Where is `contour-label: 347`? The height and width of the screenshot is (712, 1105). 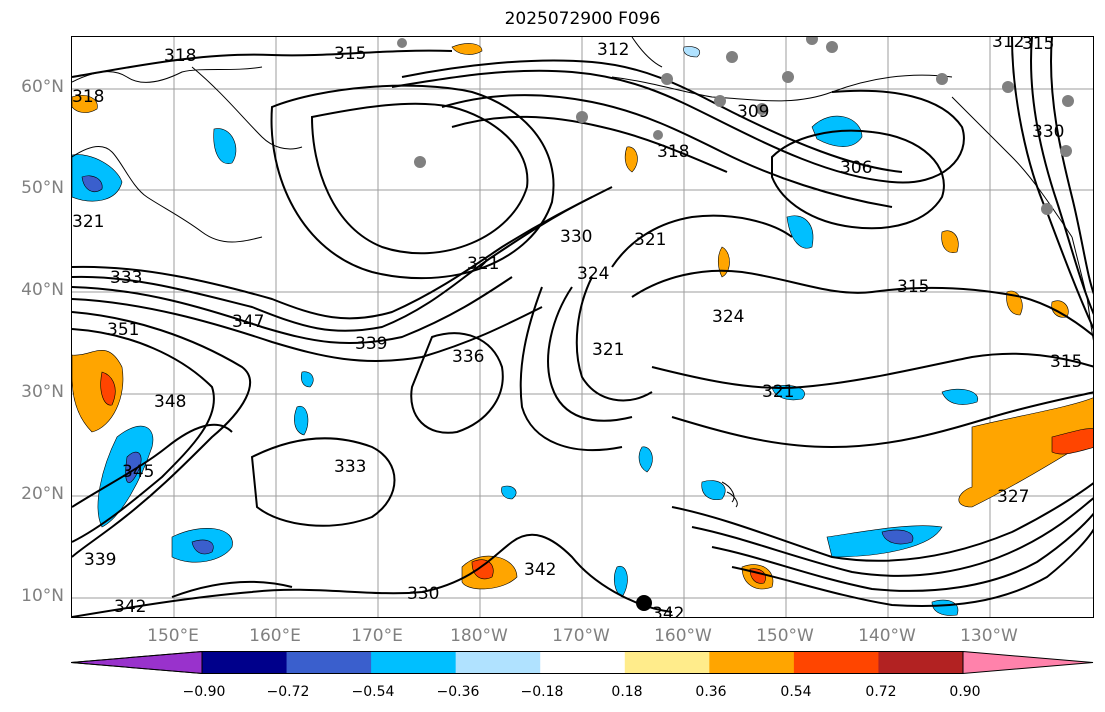 contour-label: 347 is located at coordinates (248, 322).